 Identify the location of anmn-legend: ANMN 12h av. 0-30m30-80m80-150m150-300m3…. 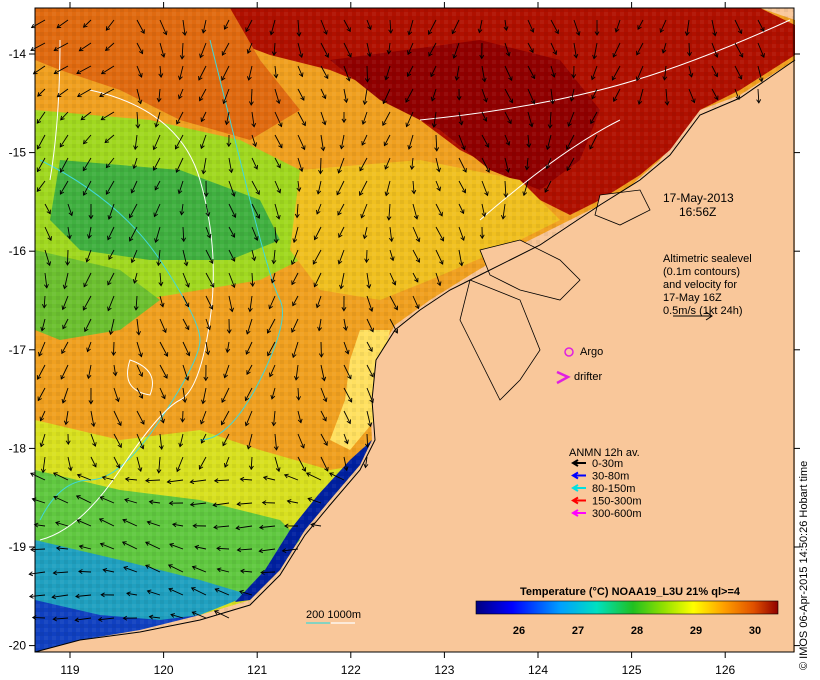
(605, 483).